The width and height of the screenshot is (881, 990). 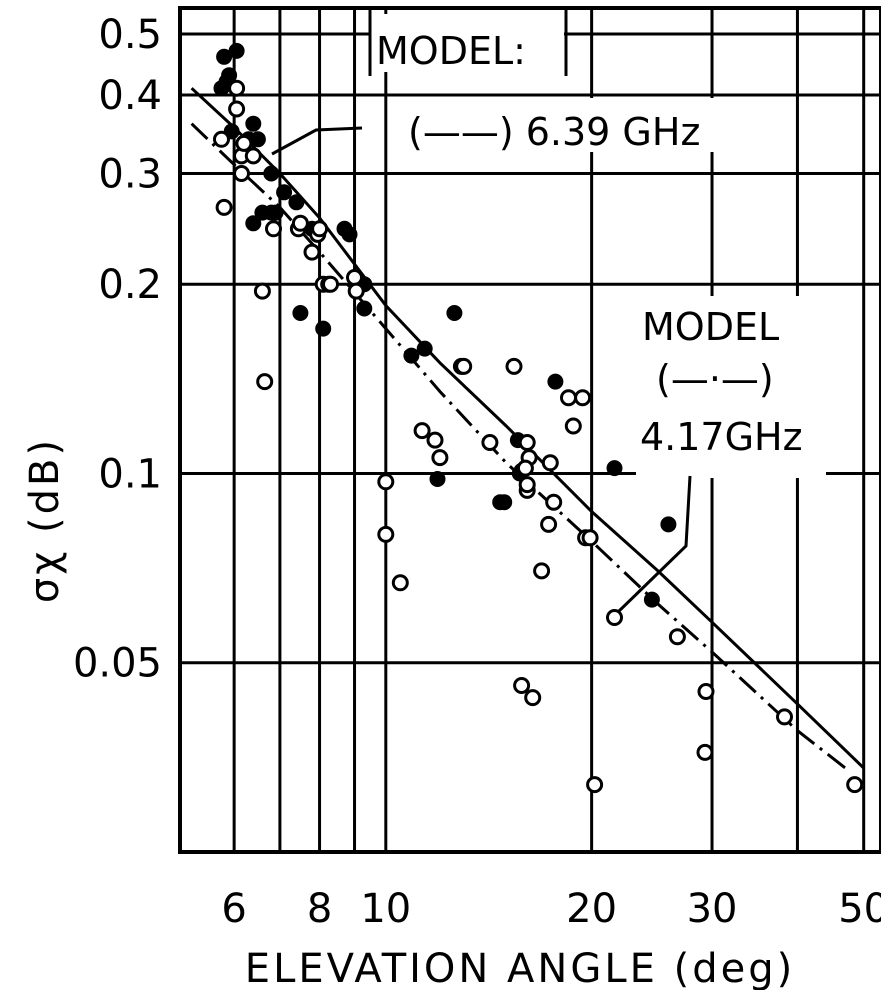 I want to click on x-tick-label: 50, so click(x=859, y=909).